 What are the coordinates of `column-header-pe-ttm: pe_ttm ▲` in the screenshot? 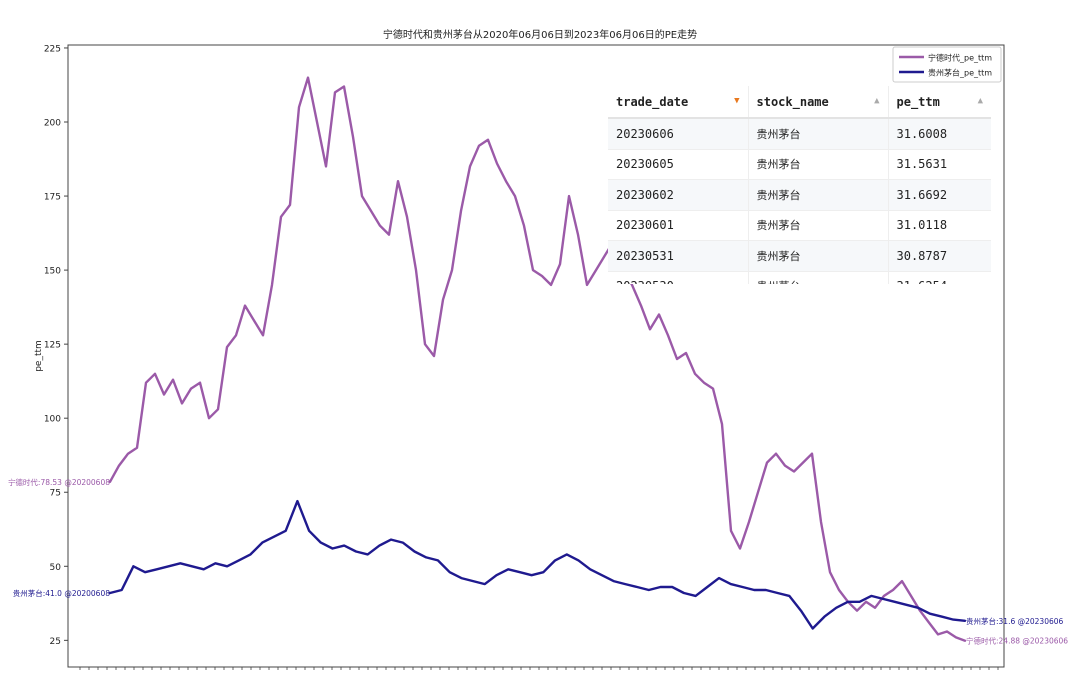 It's located at (939, 102).